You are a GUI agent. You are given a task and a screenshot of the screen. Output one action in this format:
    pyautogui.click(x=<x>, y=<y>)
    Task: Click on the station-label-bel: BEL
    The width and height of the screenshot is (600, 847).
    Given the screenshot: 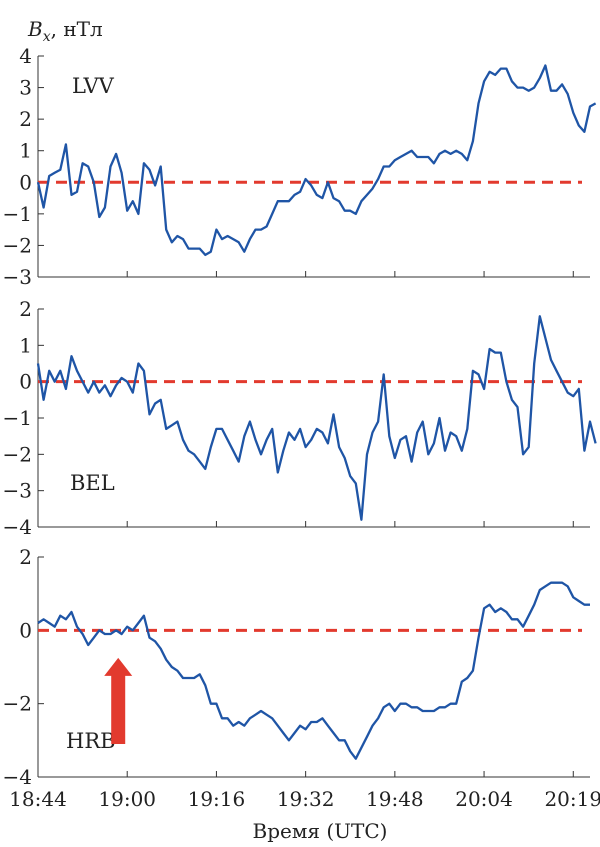 What is the action you would take?
    pyautogui.click(x=92, y=483)
    